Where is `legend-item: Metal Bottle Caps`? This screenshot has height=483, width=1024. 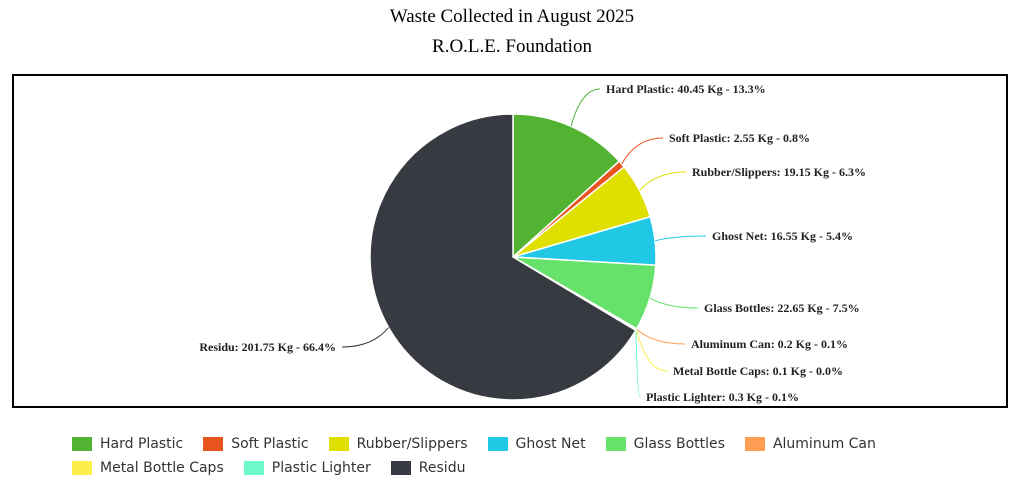
legend-item: Metal Bottle Caps is located at coordinates (148, 468).